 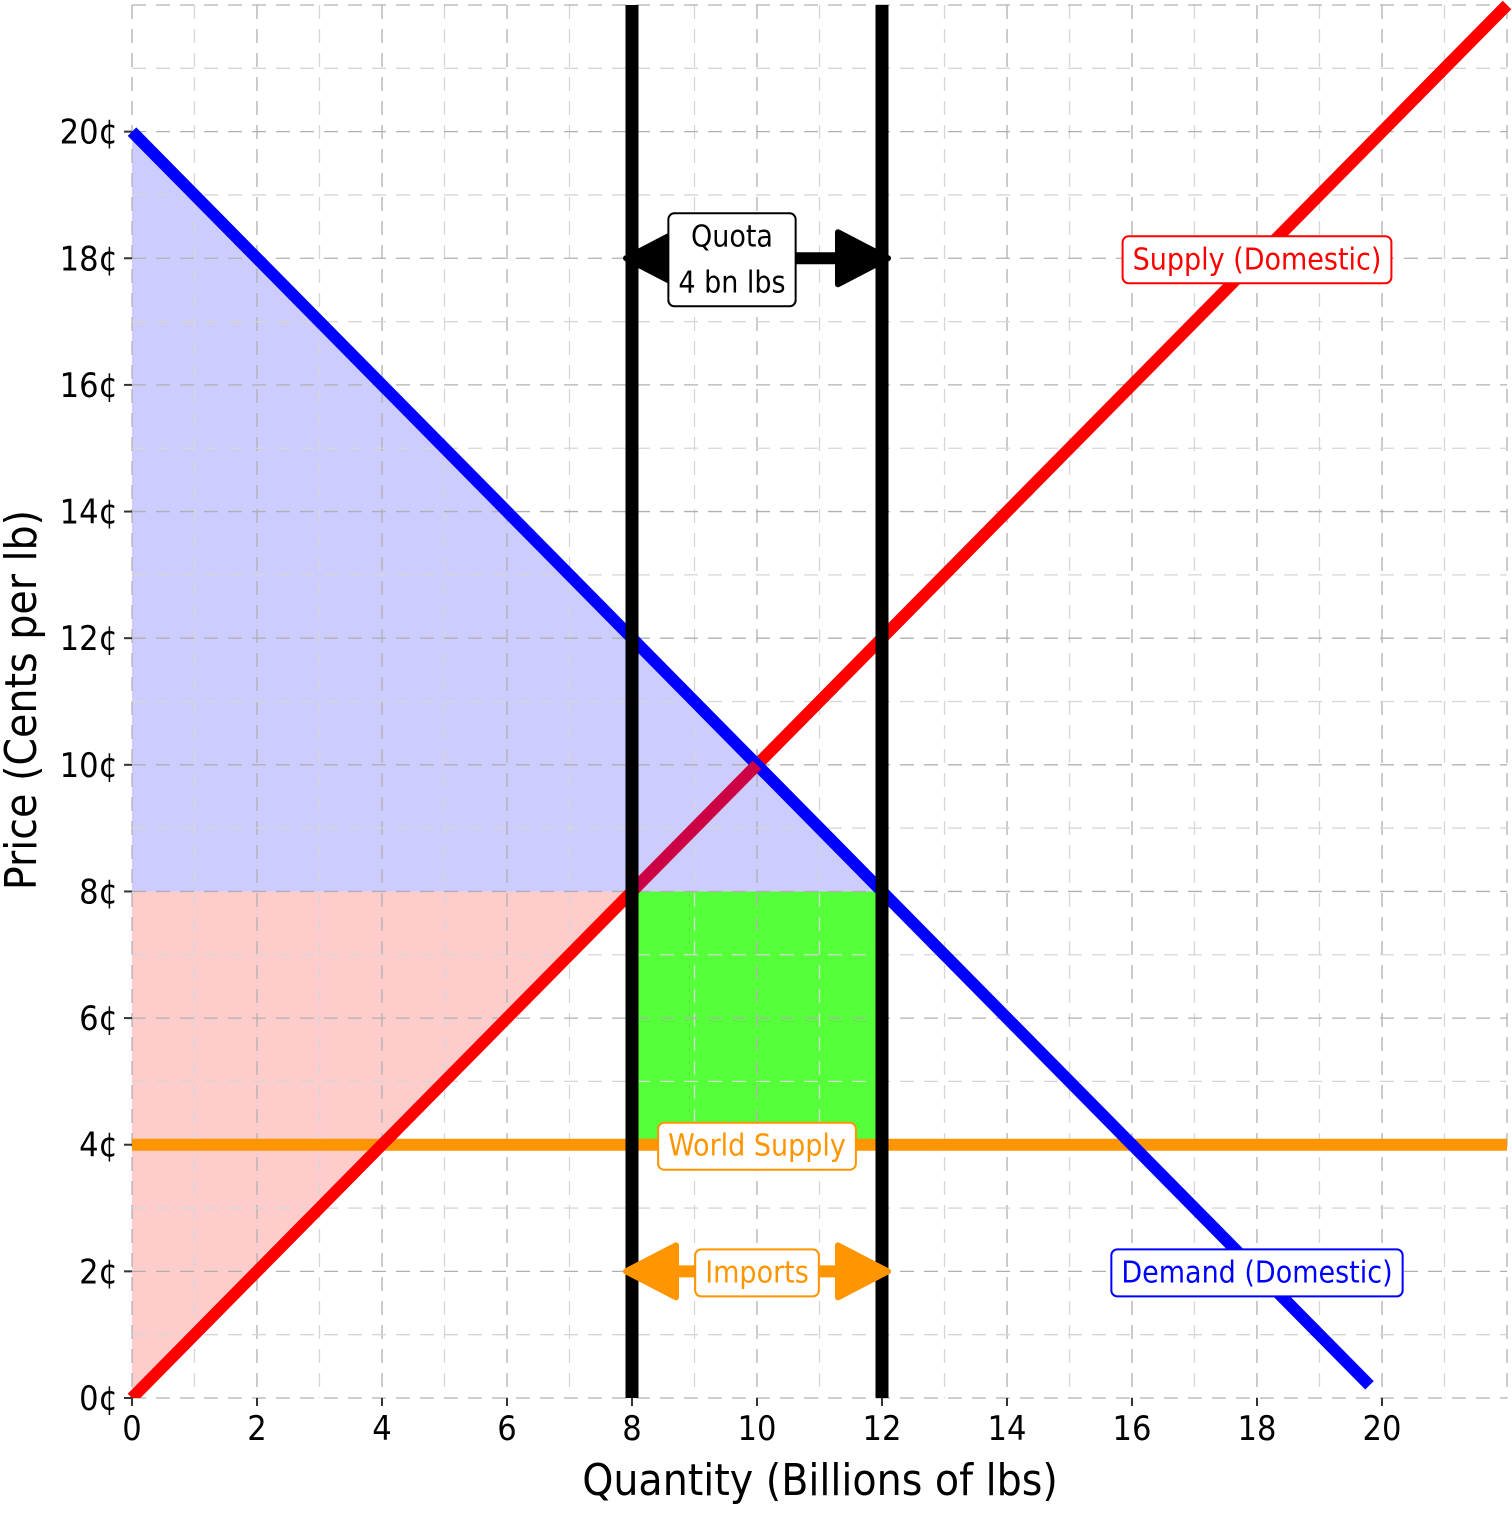 I want to click on imports-annotation: Imports, so click(x=757, y=1271).